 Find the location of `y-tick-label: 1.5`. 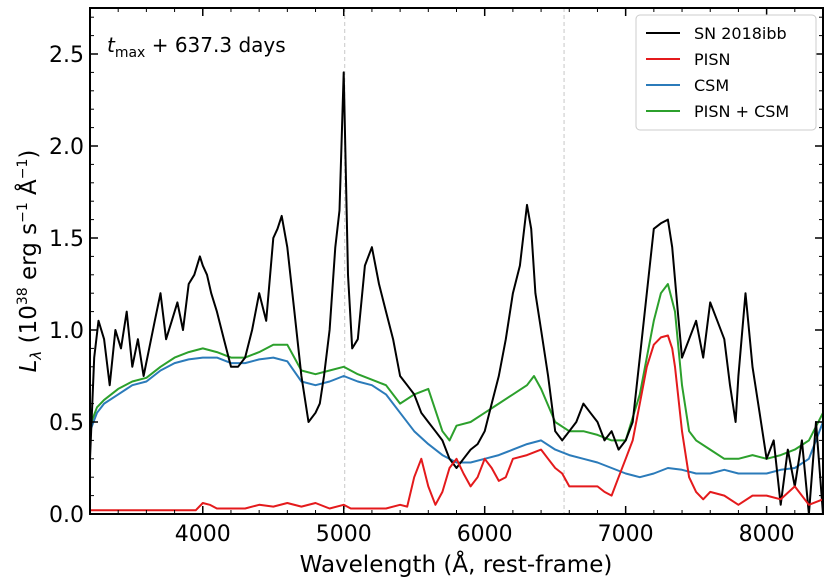

y-tick-label: 1.5 is located at coordinates (66, 239).